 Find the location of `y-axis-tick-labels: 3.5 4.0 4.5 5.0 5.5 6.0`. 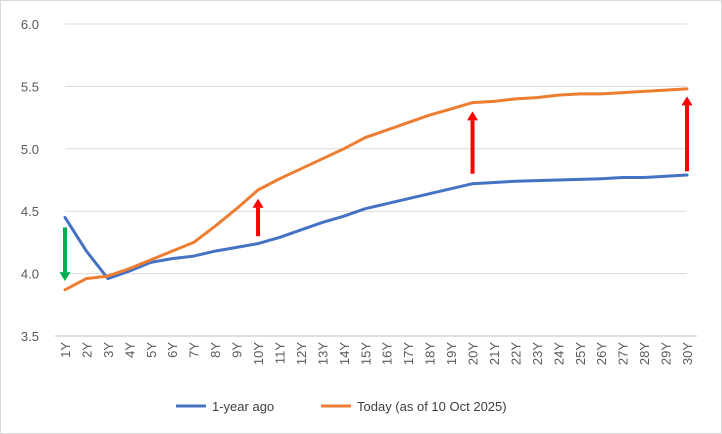

y-axis-tick-labels: 3.5 4.0 4.5 5.0 5.5 6.0 is located at coordinates (30, 180).